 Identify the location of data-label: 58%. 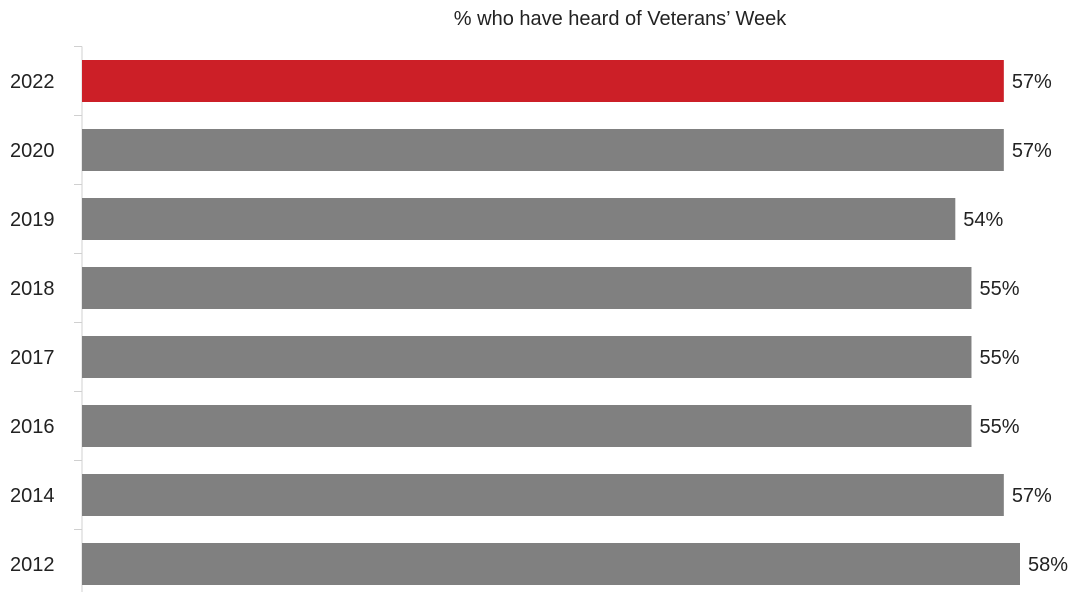
(1048, 565).